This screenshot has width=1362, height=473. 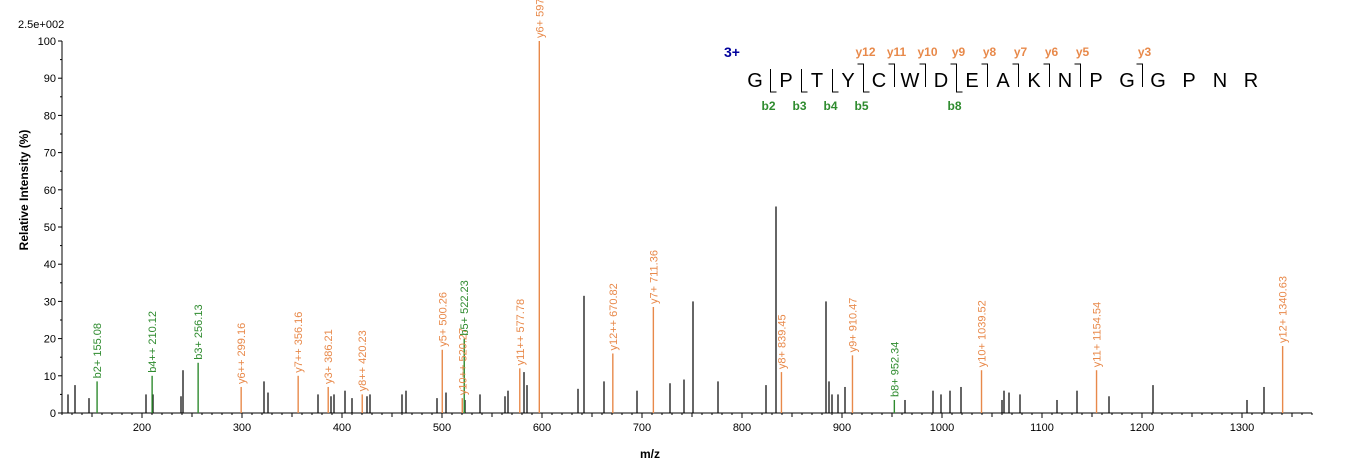 I want to click on y-ion-label: y9, so click(x=959, y=52).